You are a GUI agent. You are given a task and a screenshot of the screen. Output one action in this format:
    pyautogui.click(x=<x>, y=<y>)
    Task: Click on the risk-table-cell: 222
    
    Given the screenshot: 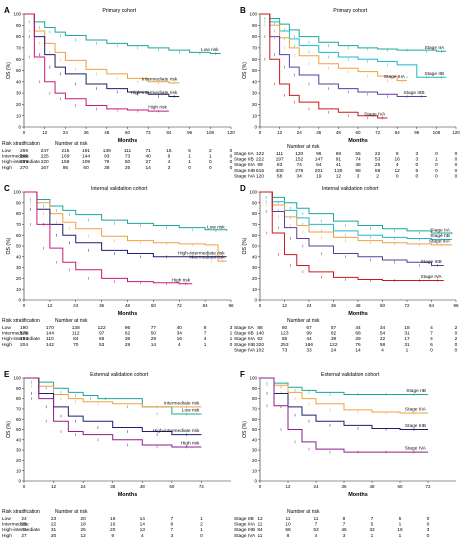 What is the action you would take?
    pyautogui.click(x=260, y=160)
    